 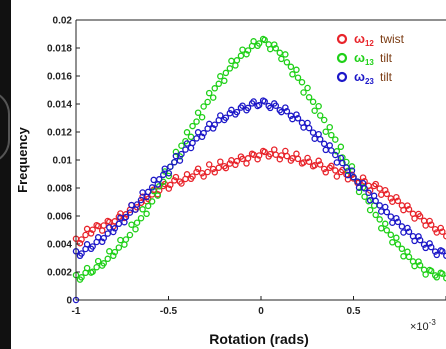 I want to click on x-axis-label: Rotation (rads), so click(x=259, y=339).